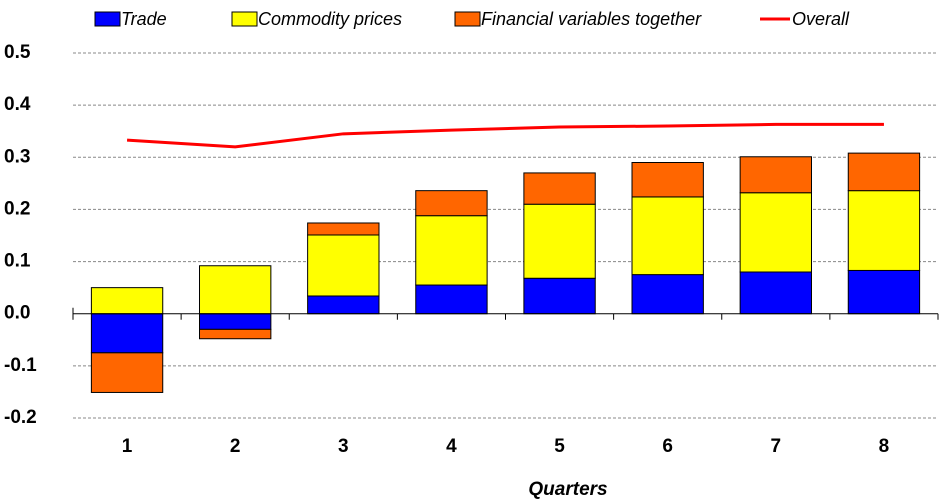 This screenshot has height=504, width=941. Describe the element at coordinates (17, 313) in the screenshot. I see `y-tick-label: 0.0` at that location.